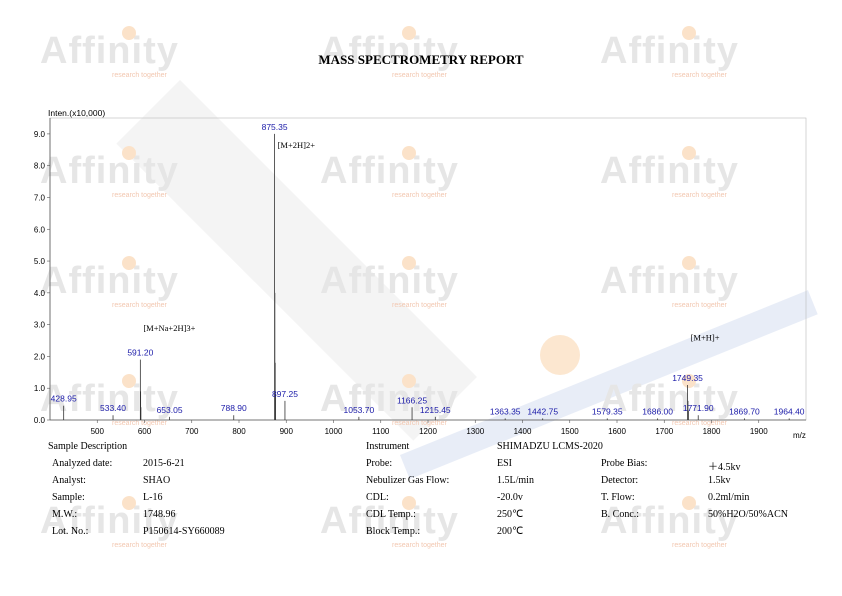 The image size is (842, 596). What do you see at coordinates (275, 127) in the screenshot?
I see `peak-label: 875.35` at bounding box center [275, 127].